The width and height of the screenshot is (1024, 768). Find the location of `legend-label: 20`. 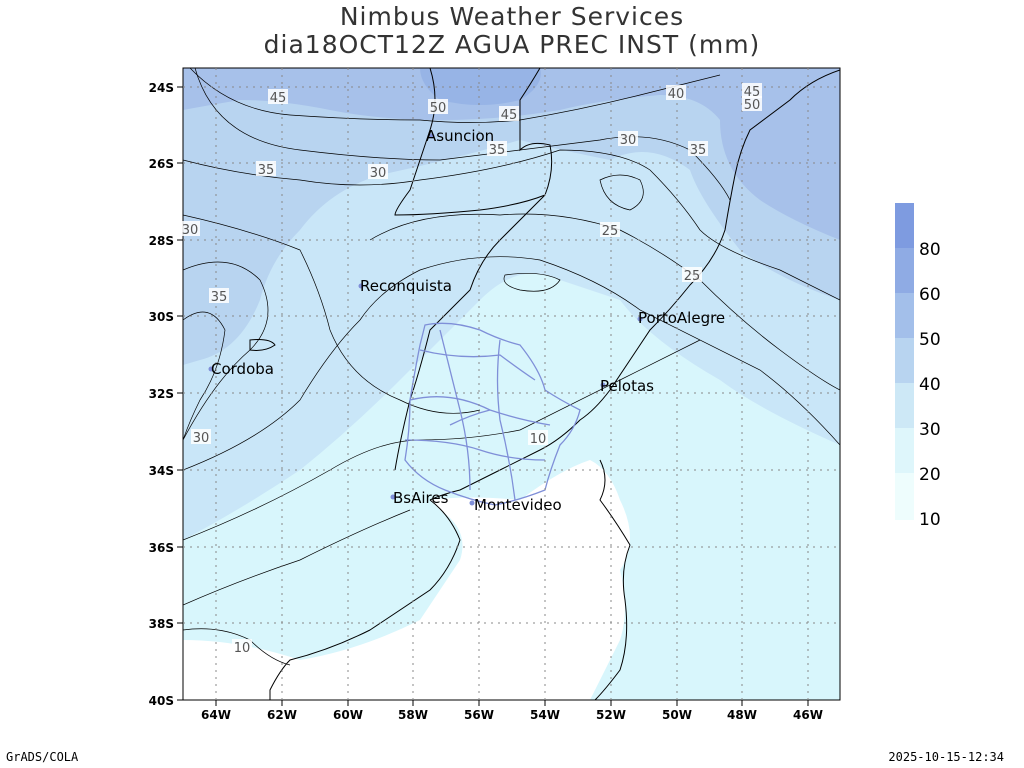

legend-label: 20 is located at coordinates (930, 475).